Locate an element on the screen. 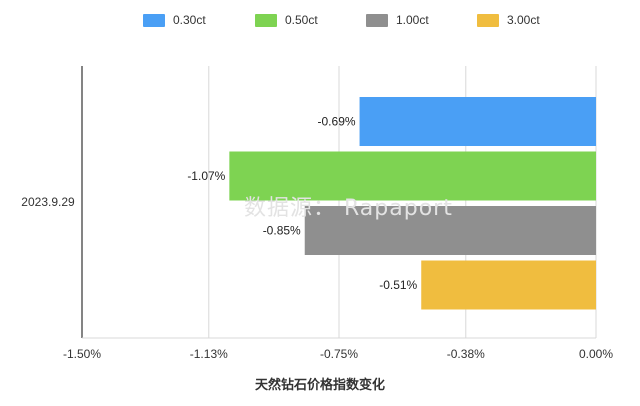  legend-item: 0.50ct is located at coordinates (286, 20).